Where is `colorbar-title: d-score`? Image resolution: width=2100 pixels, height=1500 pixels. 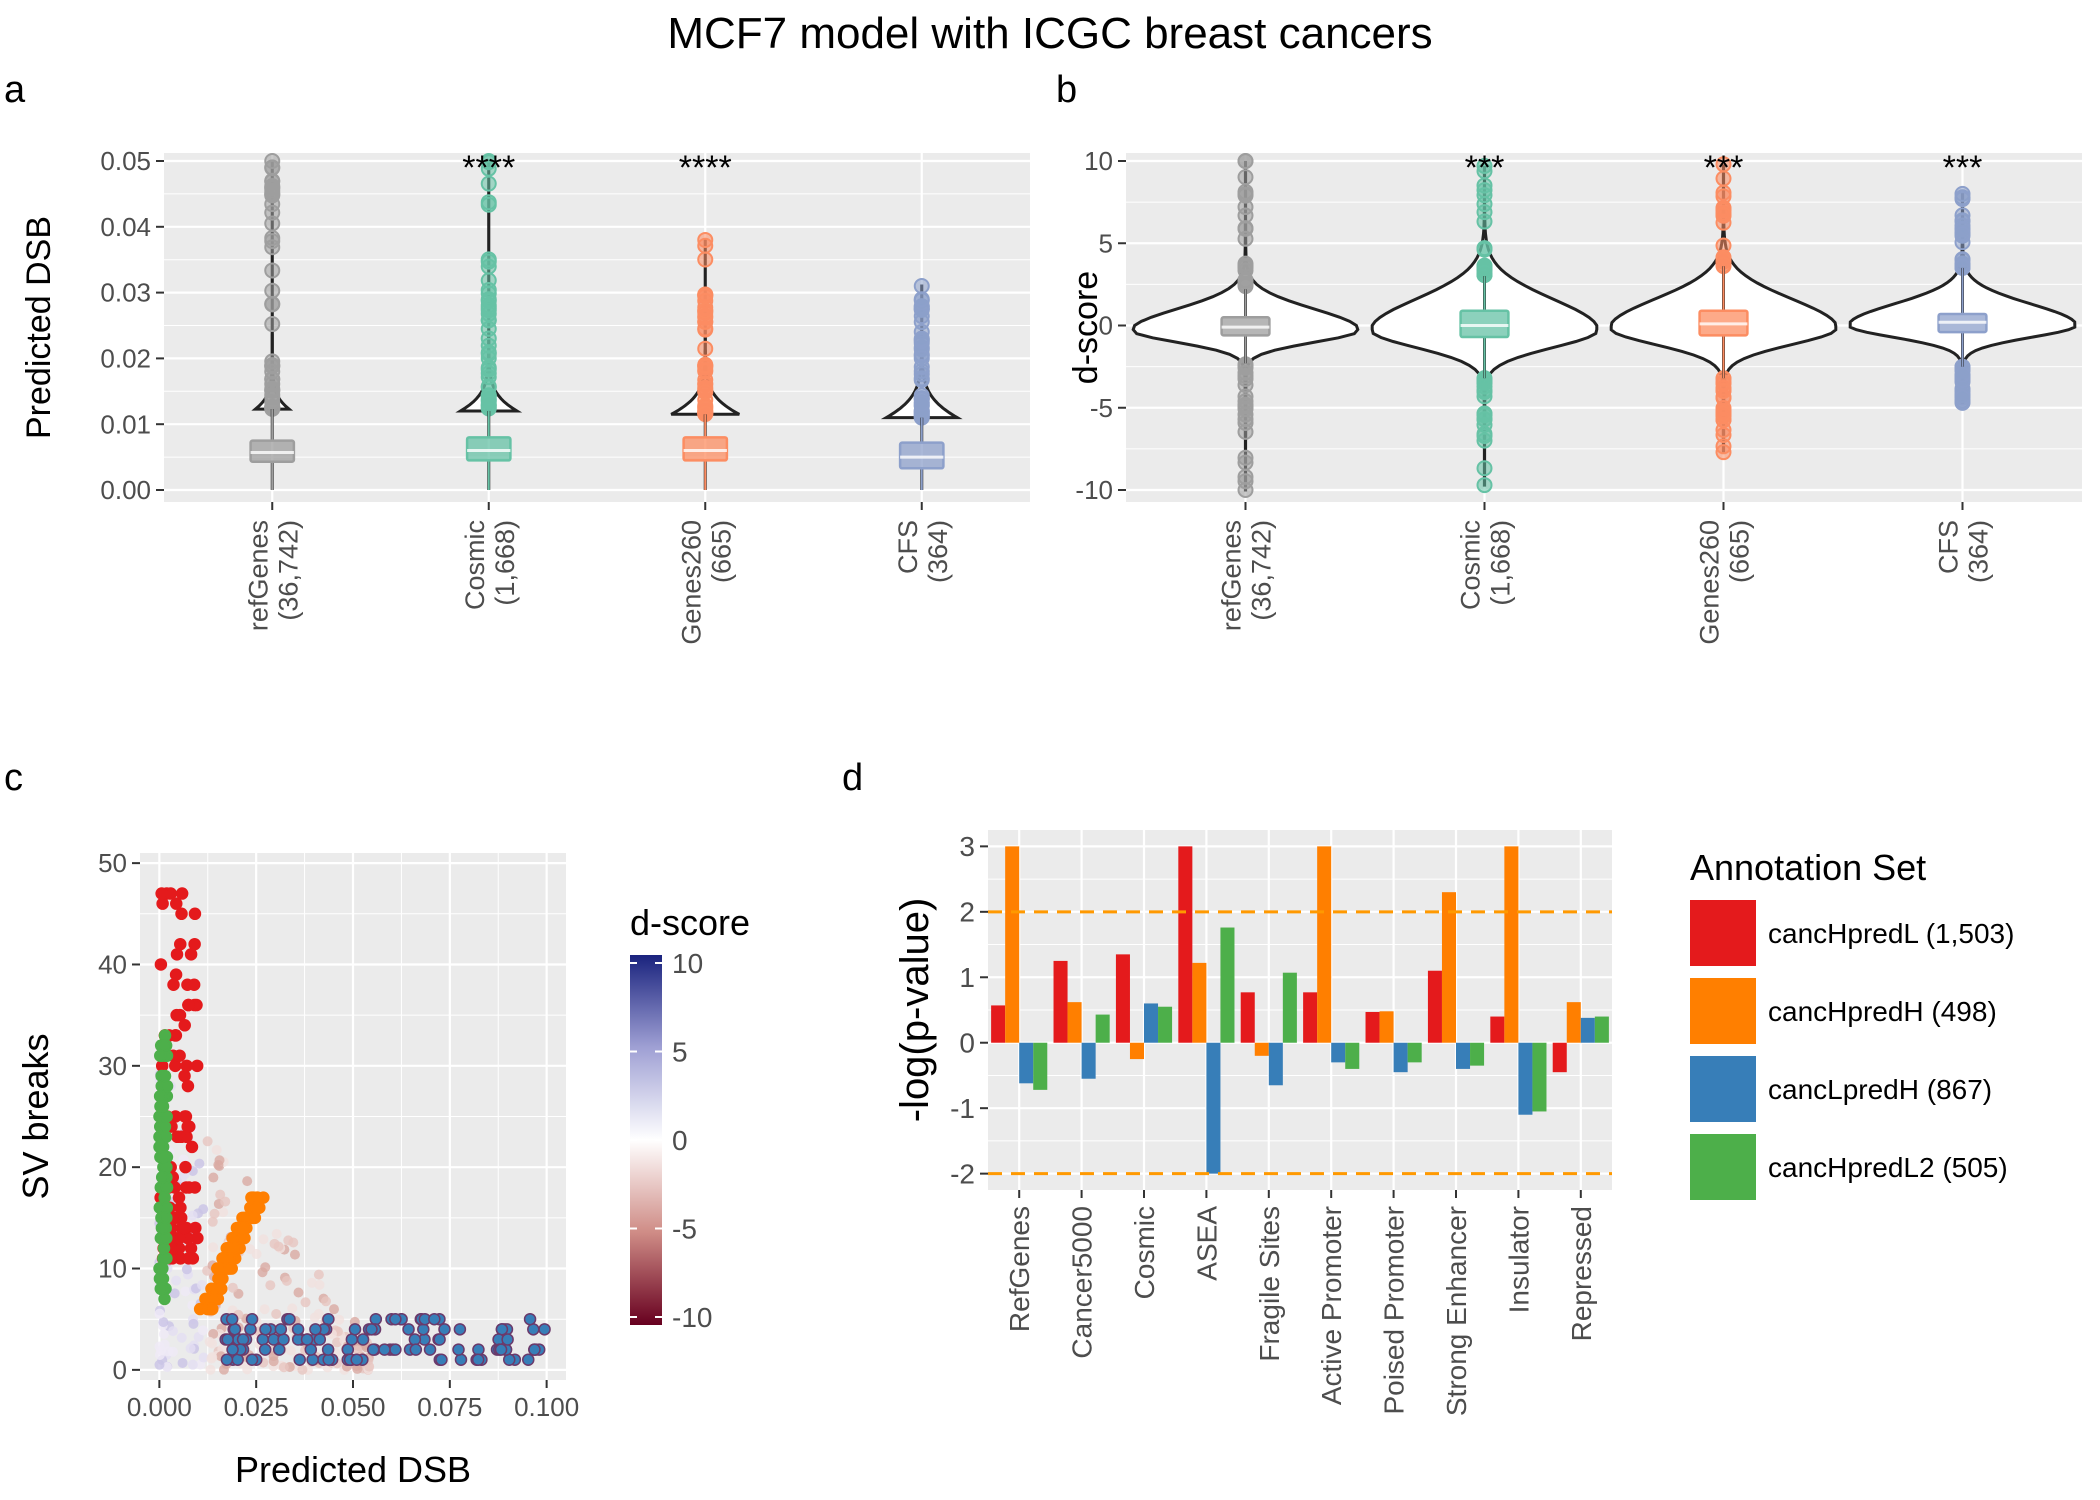 colorbar-title: d-score is located at coordinates (690, 922).